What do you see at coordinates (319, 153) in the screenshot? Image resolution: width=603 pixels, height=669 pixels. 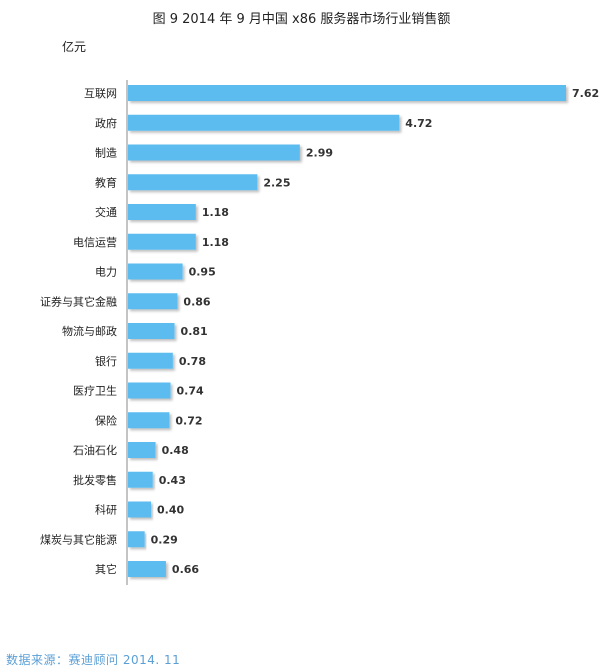 I see `value-label-2: 2.99` at bounding box center [319, 153].